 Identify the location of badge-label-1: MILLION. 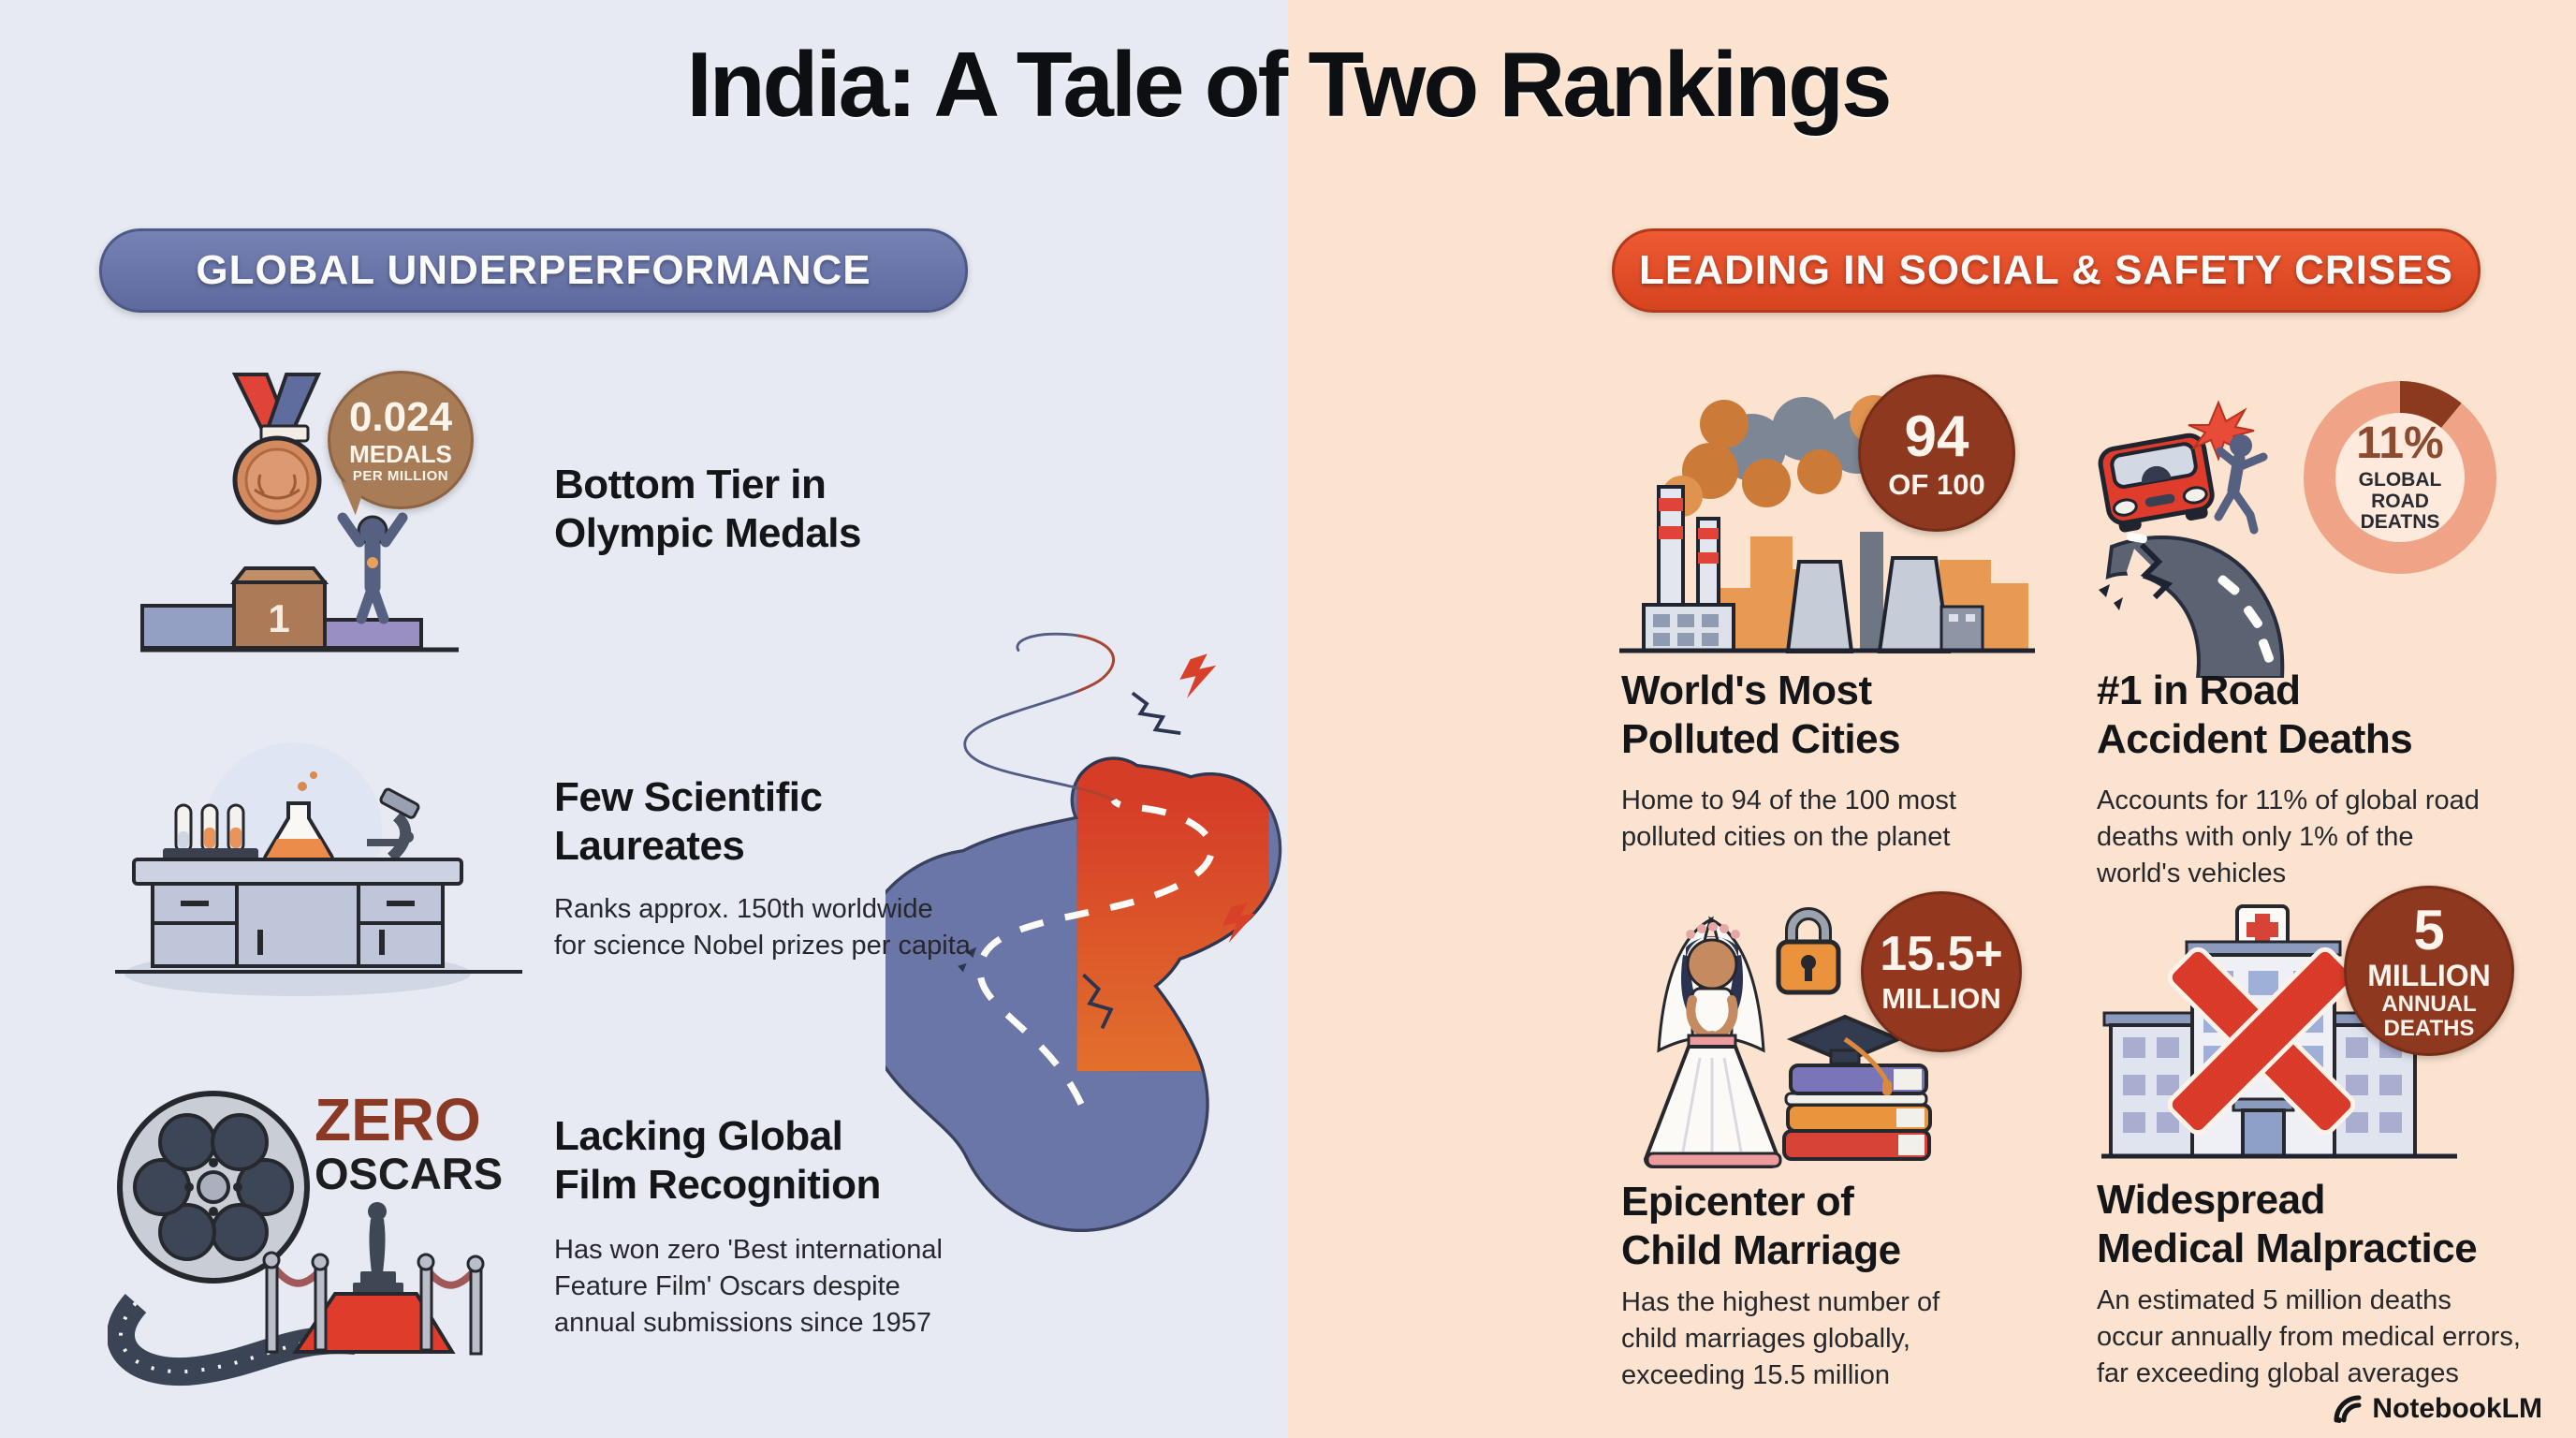
(2429, 975).